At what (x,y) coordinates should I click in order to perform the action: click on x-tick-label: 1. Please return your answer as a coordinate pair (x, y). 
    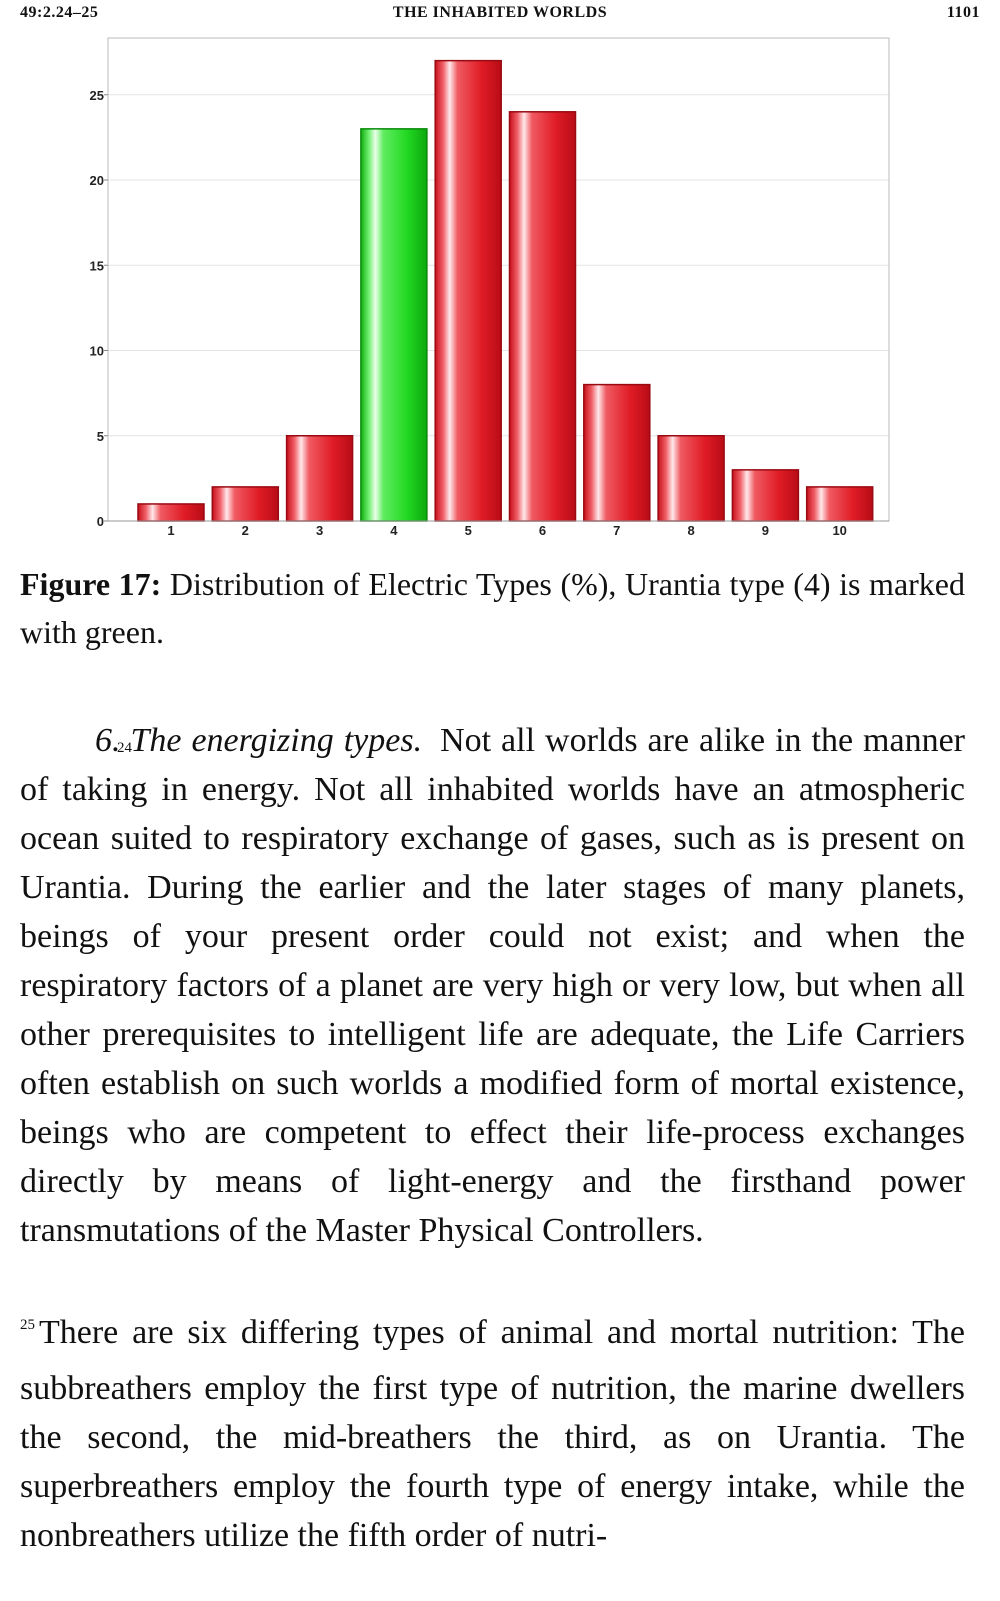
    Looking at the image, I should click on (170, 530).